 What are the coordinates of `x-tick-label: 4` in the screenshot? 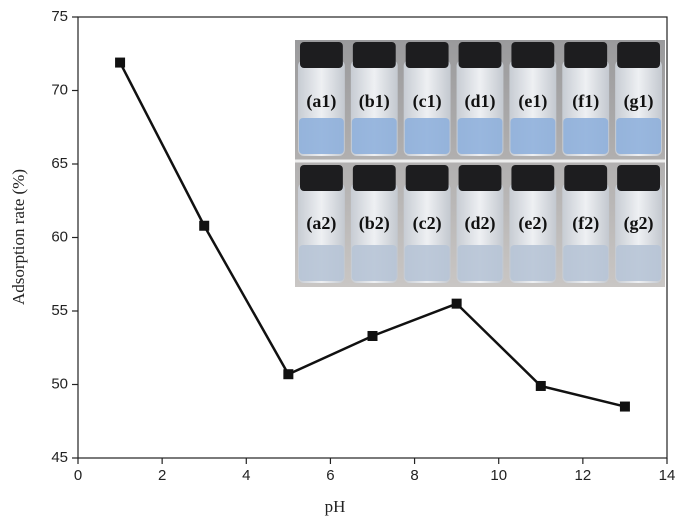 It's located at (246, 475).